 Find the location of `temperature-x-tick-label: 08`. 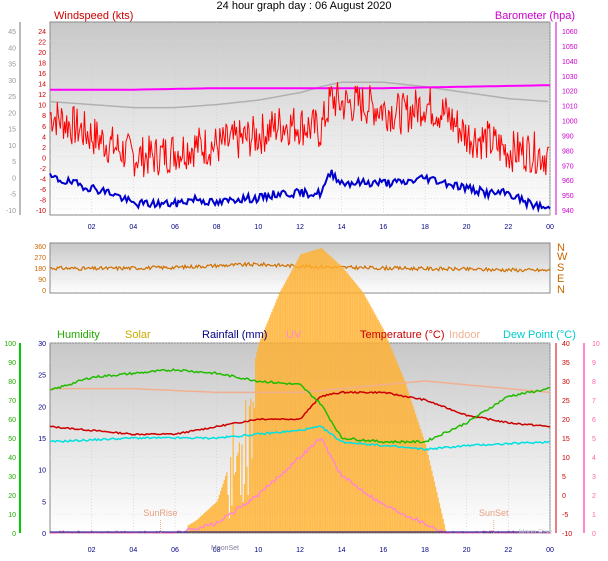

temperature-x-tick-label: 08 is located at coordinates (217, 550).